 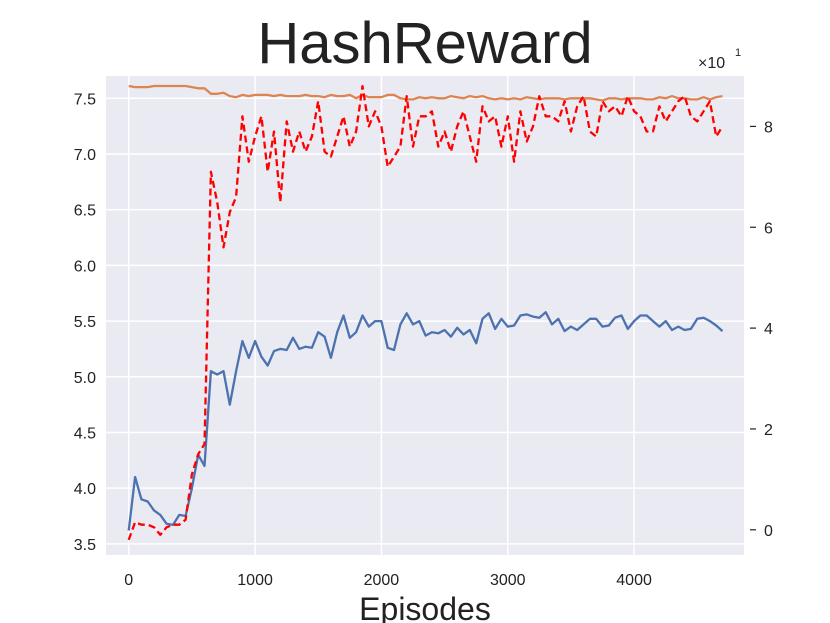 What do you see at coordinates (768, 127) in the screenshot?
I see `right-y-tick-label: 8` at bounding box center [768, 127].